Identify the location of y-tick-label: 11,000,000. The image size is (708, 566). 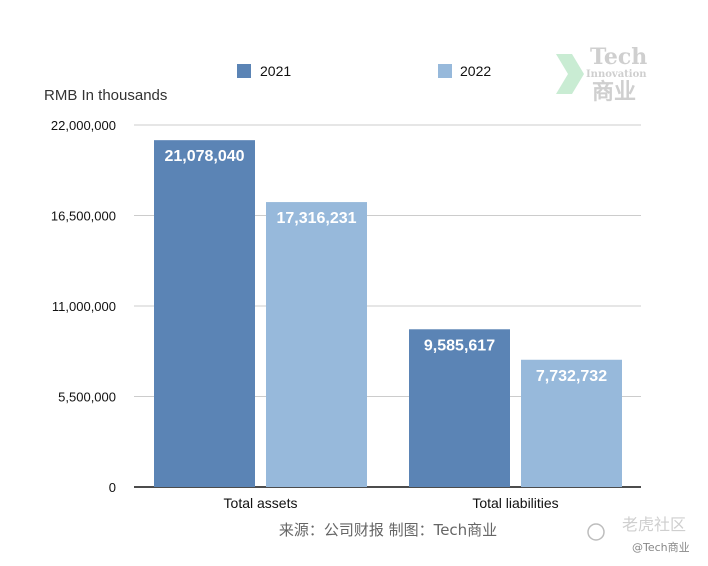
(84, 306).